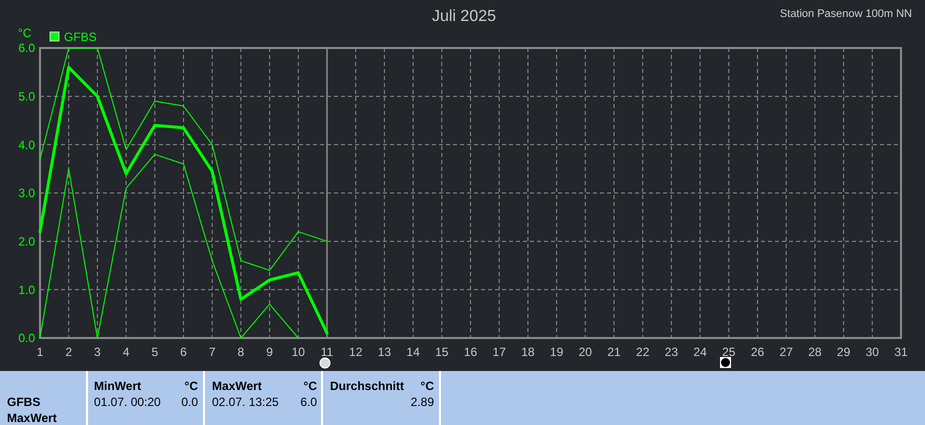 Image resolution: width=925 pixels, height=425 pixels. I want to click on chart-subtitle: Station Pasenow 100m NN, so click(846, 14).